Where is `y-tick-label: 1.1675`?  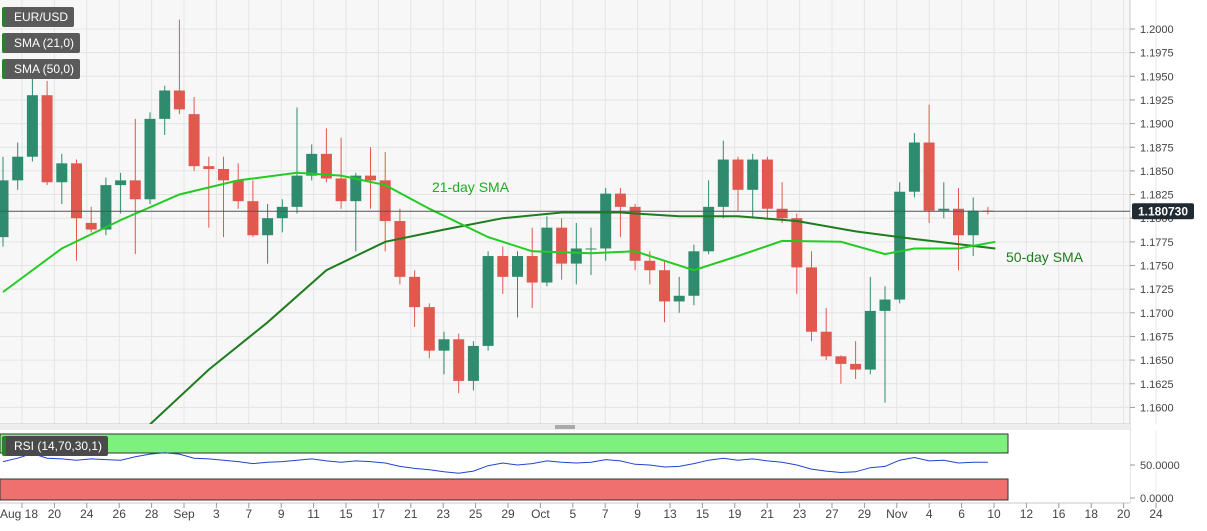 y-tick-label: 1.1675 is located at coordinates (1157, 337).